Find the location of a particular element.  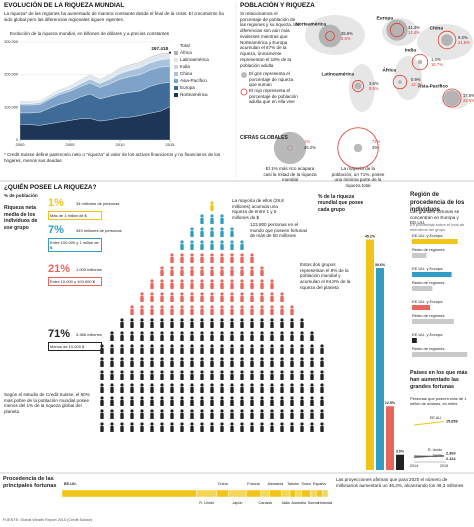

section-title: Procedencia de las principales fortunas is located at coordinates (30, 482).